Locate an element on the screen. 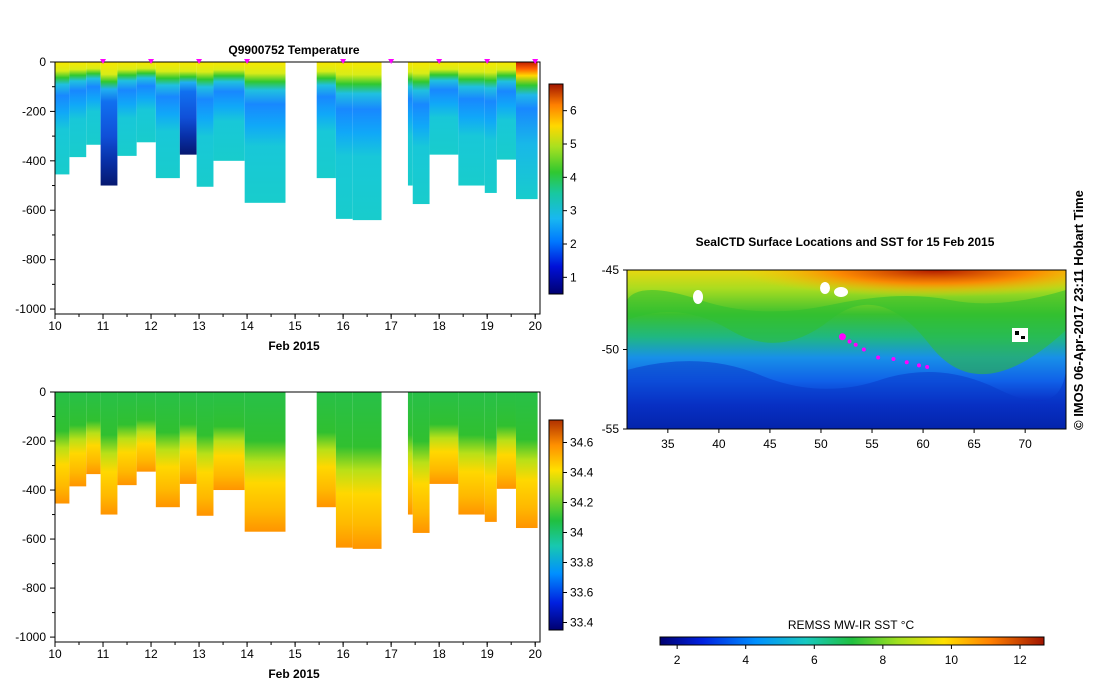  map-x-tick-label: 65 is located at coordinates (974, 444).